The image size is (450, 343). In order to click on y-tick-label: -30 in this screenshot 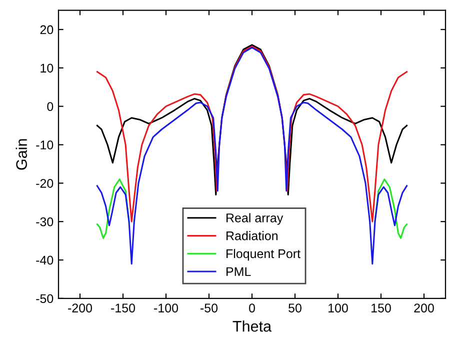, I will do `click(45, 221)`.